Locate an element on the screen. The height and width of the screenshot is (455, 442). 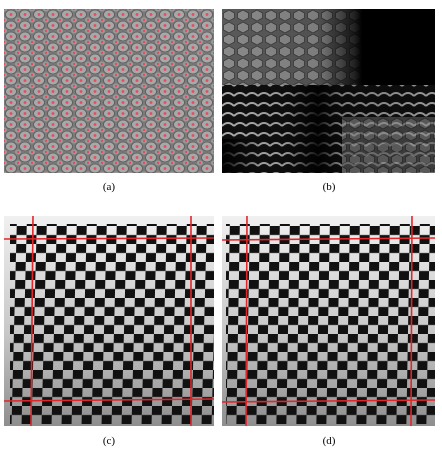
caption-c: (c) is located at coordinates (109, 441).